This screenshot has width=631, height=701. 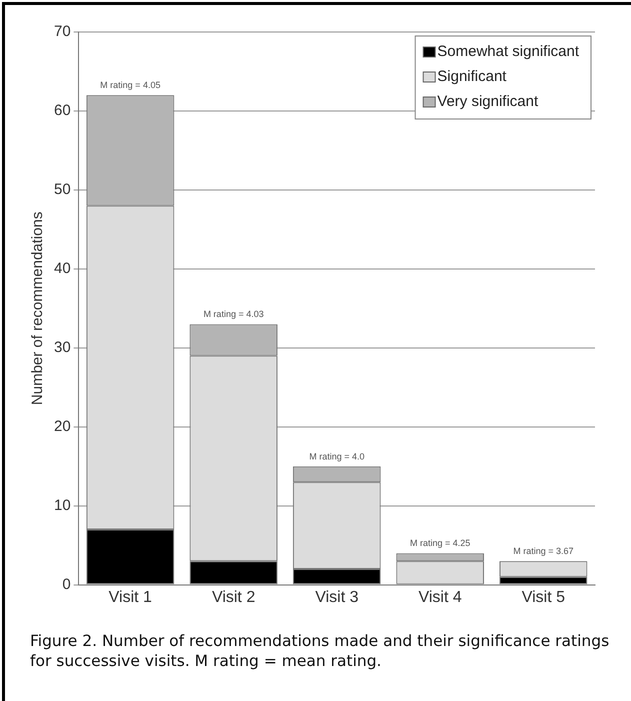 I want to click on x-tick-label: Visit 4, so click(x=440, y=597).